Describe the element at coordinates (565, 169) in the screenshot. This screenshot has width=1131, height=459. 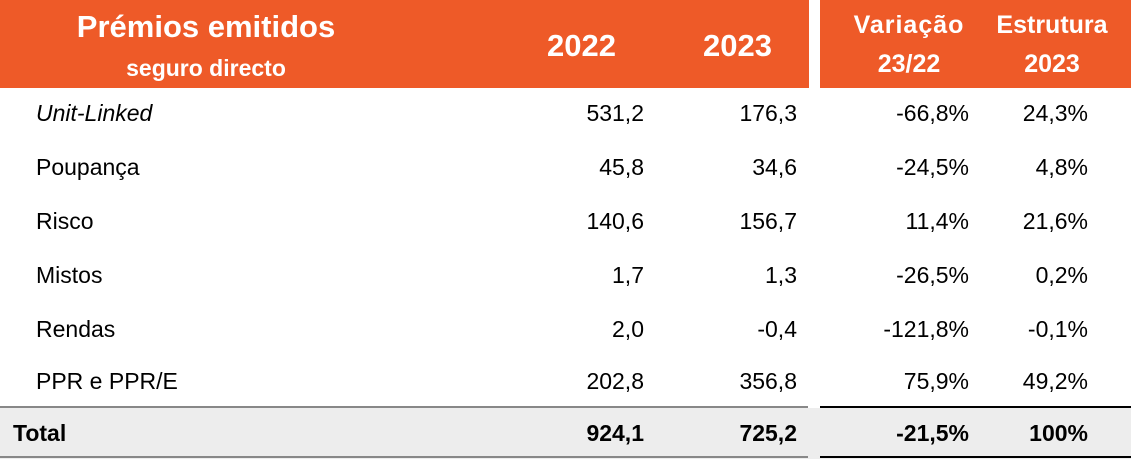
I see `table-row: Poupança 45,8 34,6 -24,5% 4,8%` at that location.